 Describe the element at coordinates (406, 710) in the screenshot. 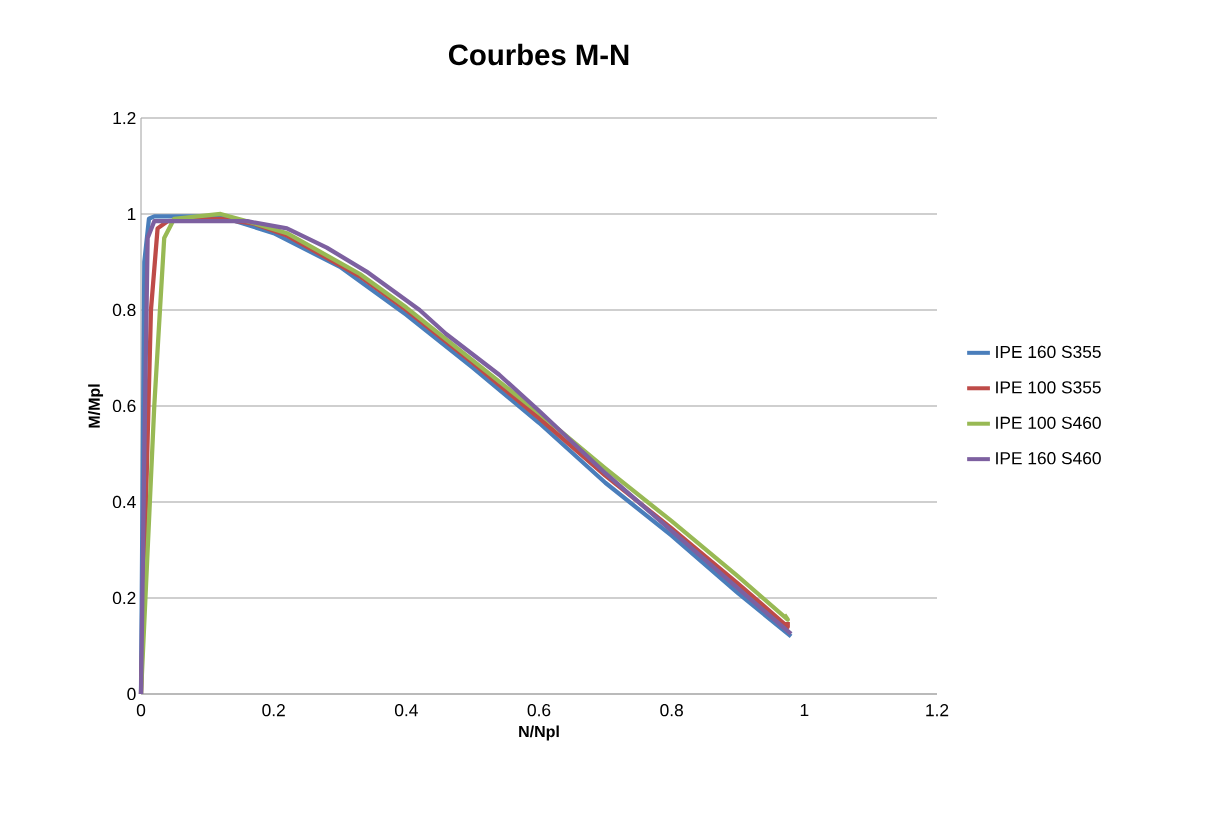

I see `x-tick-label: 0.4` at that location.